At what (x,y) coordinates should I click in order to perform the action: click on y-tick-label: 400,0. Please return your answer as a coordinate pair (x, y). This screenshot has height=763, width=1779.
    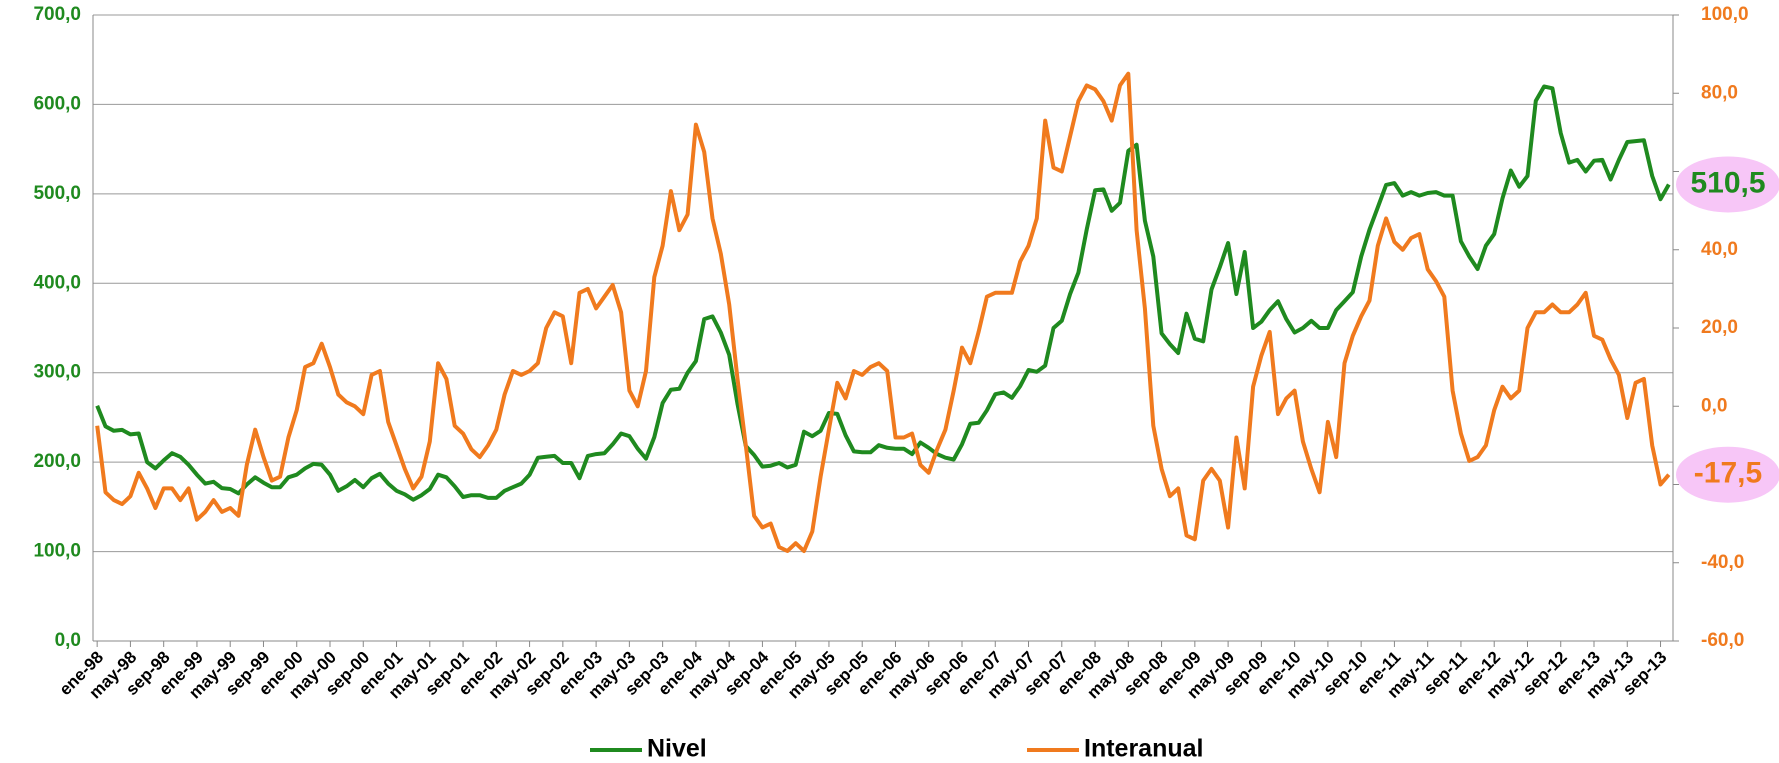
    Looking at the image, I should click on (57, 282).